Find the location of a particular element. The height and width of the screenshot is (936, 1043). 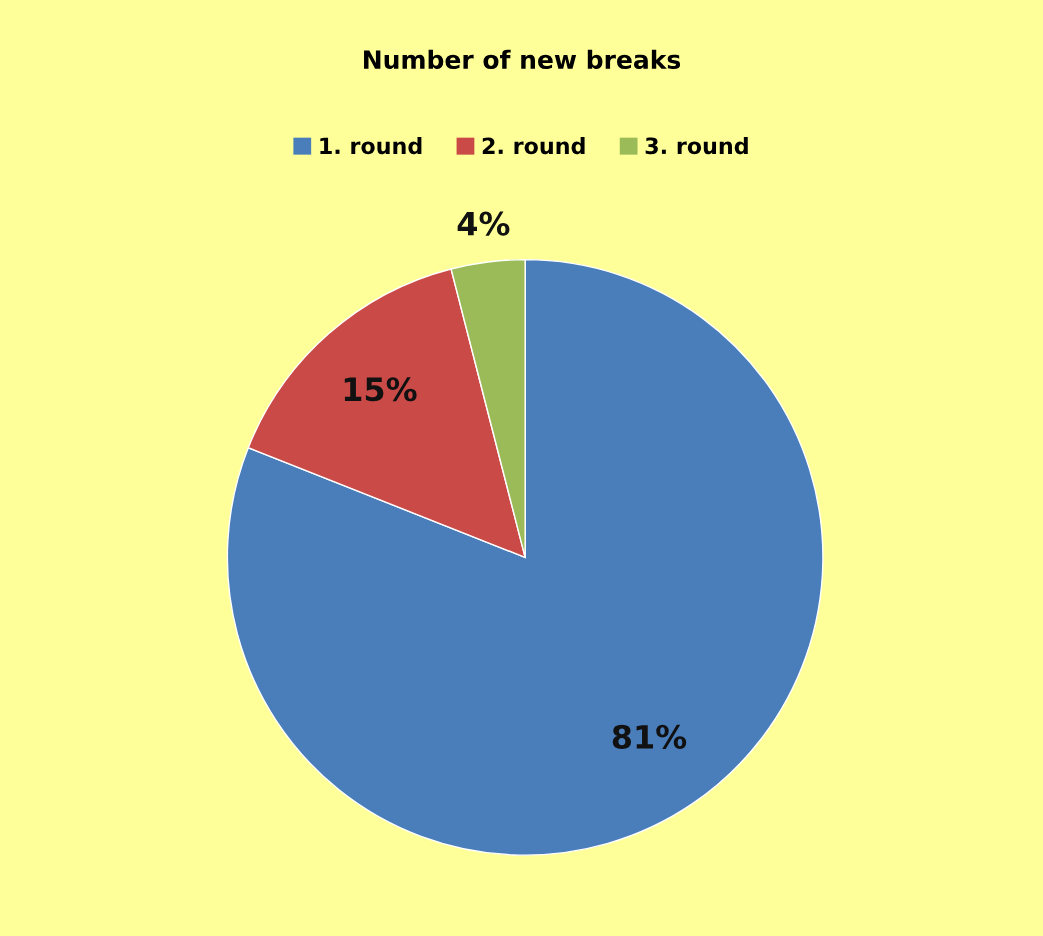

legend-label: 2. round is located at coordinates (533, 146).